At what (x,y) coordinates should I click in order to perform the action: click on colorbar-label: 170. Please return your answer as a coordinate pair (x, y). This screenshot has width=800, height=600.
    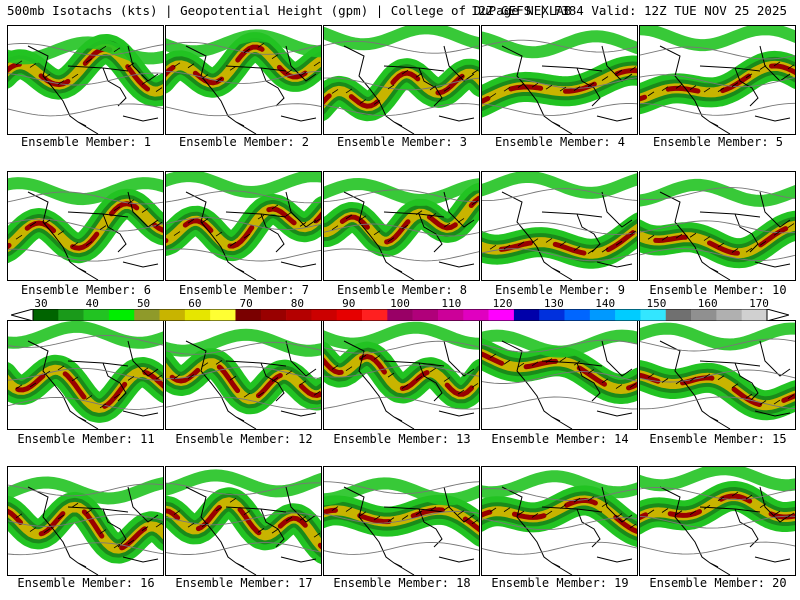
    Looking at the image, I should click on (759, 303).